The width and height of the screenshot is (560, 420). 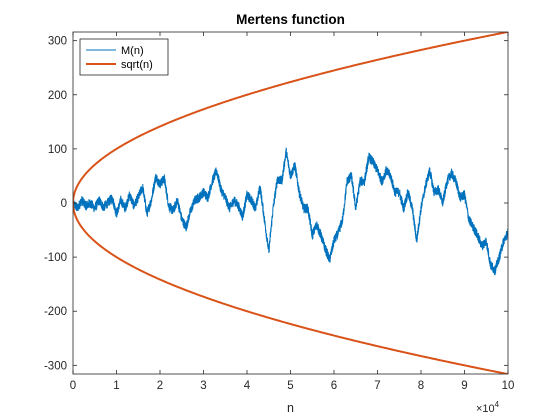 What do you see at coordinates (132, 51) in the screenshot?
I see `legend-entry-label: M(n)` at bounding box center [132, 51].